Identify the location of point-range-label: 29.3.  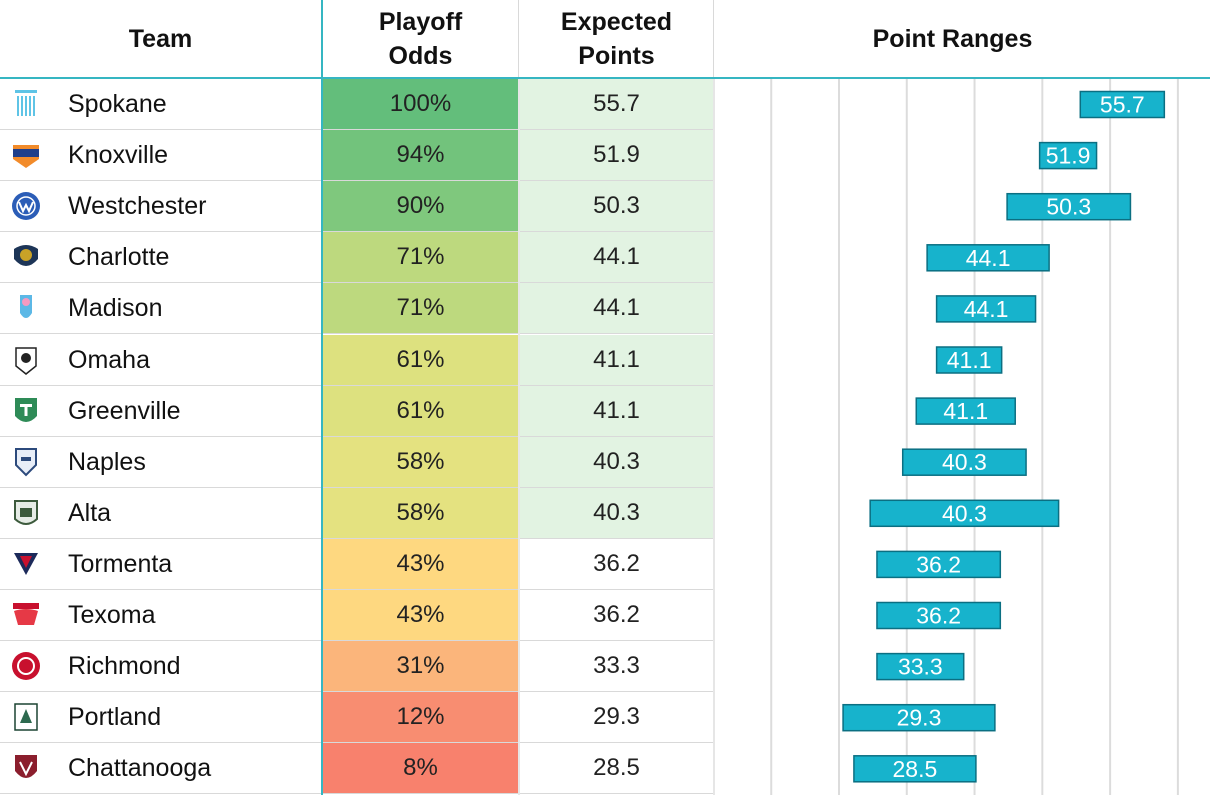
(919, 718).